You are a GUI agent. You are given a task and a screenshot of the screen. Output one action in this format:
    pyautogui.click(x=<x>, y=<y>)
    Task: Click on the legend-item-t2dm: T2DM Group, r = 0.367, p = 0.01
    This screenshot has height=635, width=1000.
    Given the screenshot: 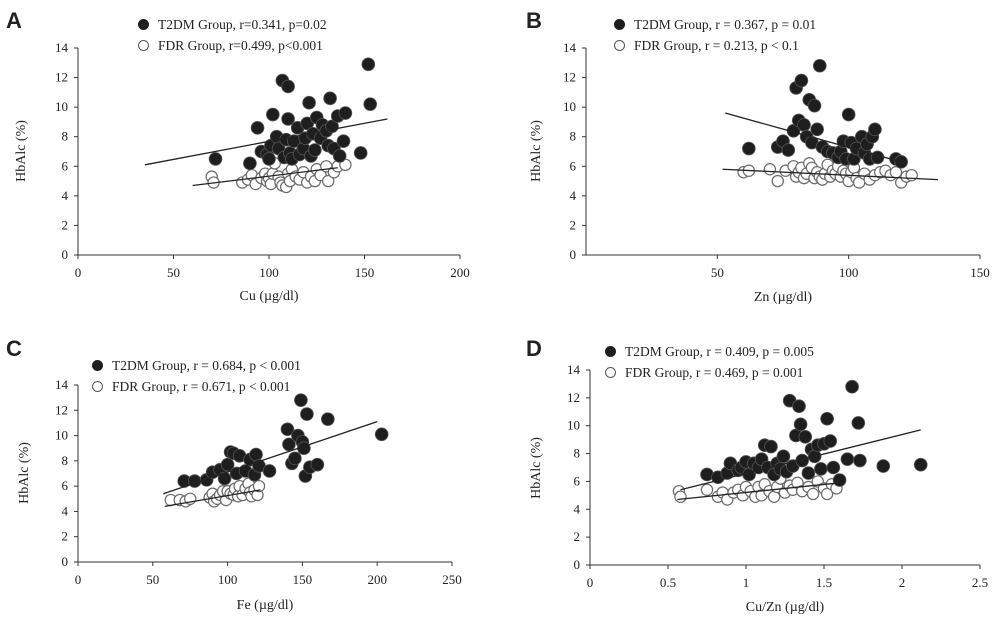 What is the action you would take?
    pyautogui.click(x=715, y=24)
    